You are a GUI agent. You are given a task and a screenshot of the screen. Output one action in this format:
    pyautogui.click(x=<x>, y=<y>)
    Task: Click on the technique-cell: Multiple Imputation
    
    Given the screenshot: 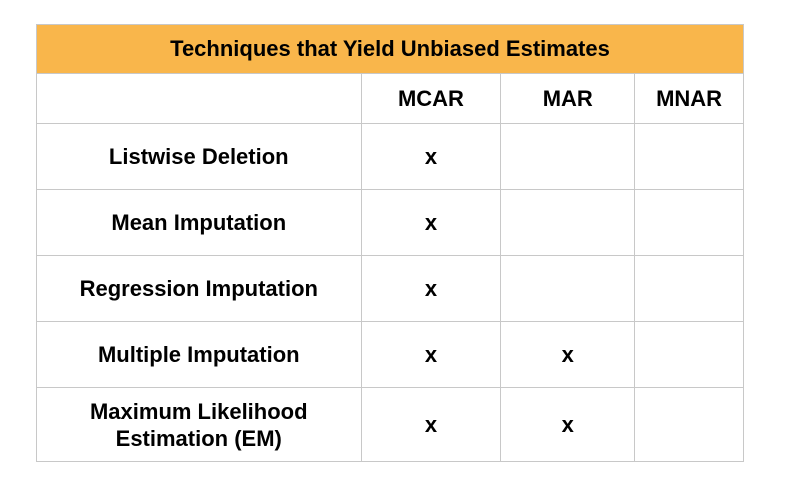 What is the action you would take?
    pyautogui.click(x=199, y=354)
    